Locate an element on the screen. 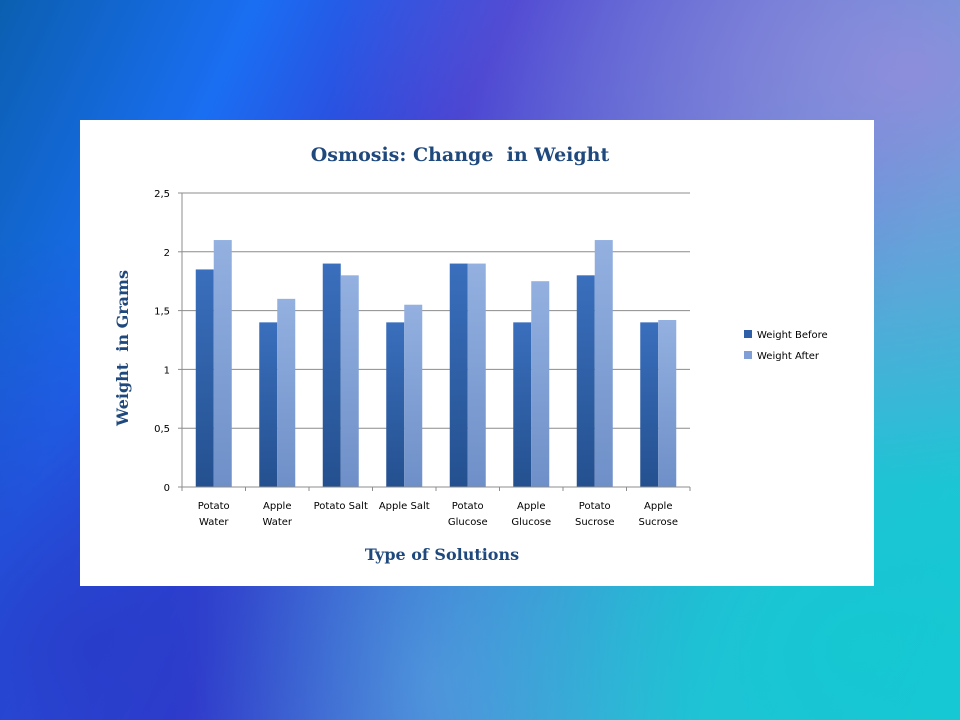 The image size is (960, 720). y-tick-label: 1,5 is located at coordinates (162, 312).